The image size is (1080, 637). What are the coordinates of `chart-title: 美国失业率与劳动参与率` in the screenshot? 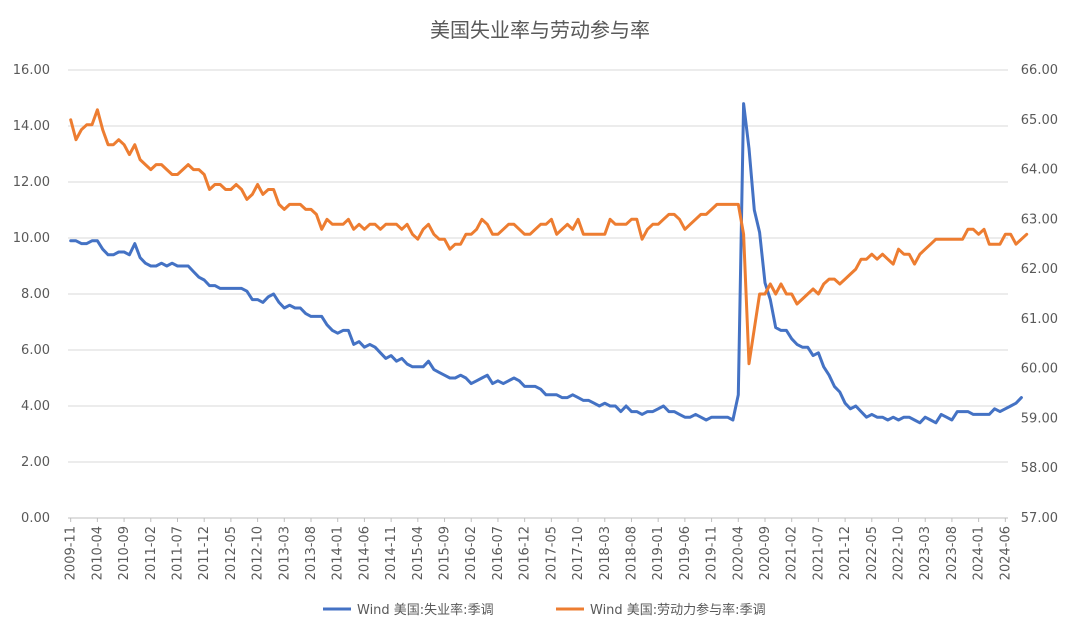 It's located at (540, 30).